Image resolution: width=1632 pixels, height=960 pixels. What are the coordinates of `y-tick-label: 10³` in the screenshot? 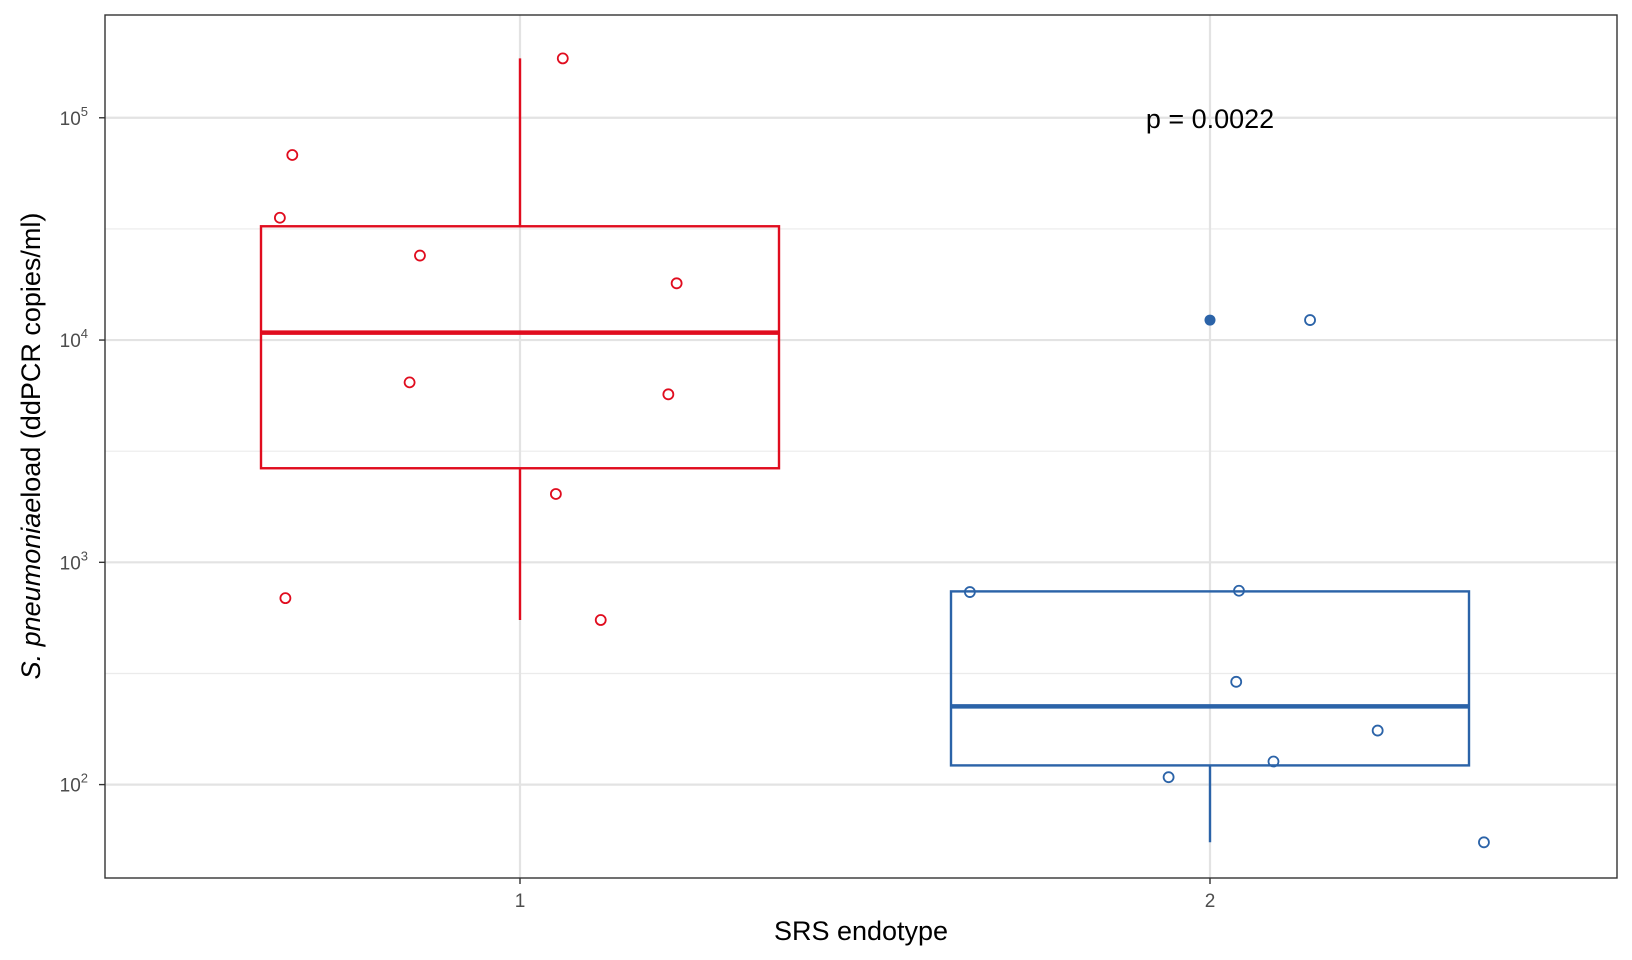 It's located at (74, 561).